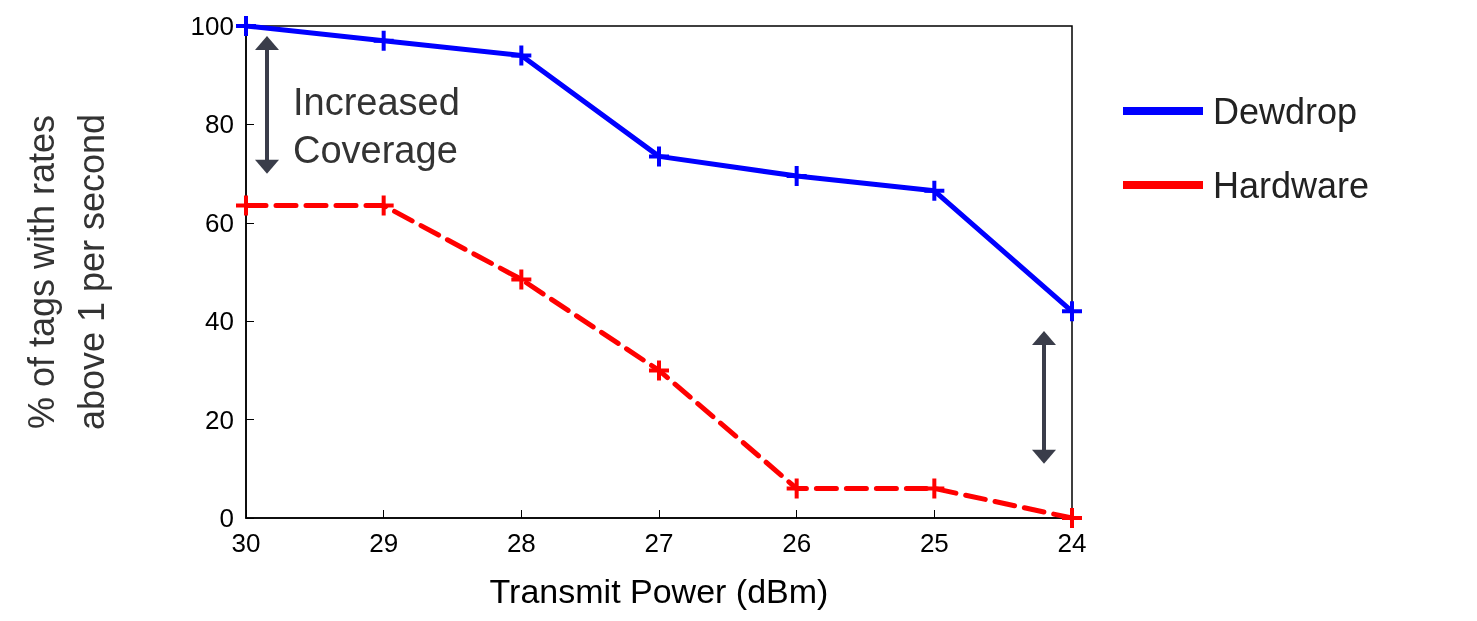 This screenshot has width=1477, height=621. I want to click on legend-label: Hardware, so click(1291, 185).